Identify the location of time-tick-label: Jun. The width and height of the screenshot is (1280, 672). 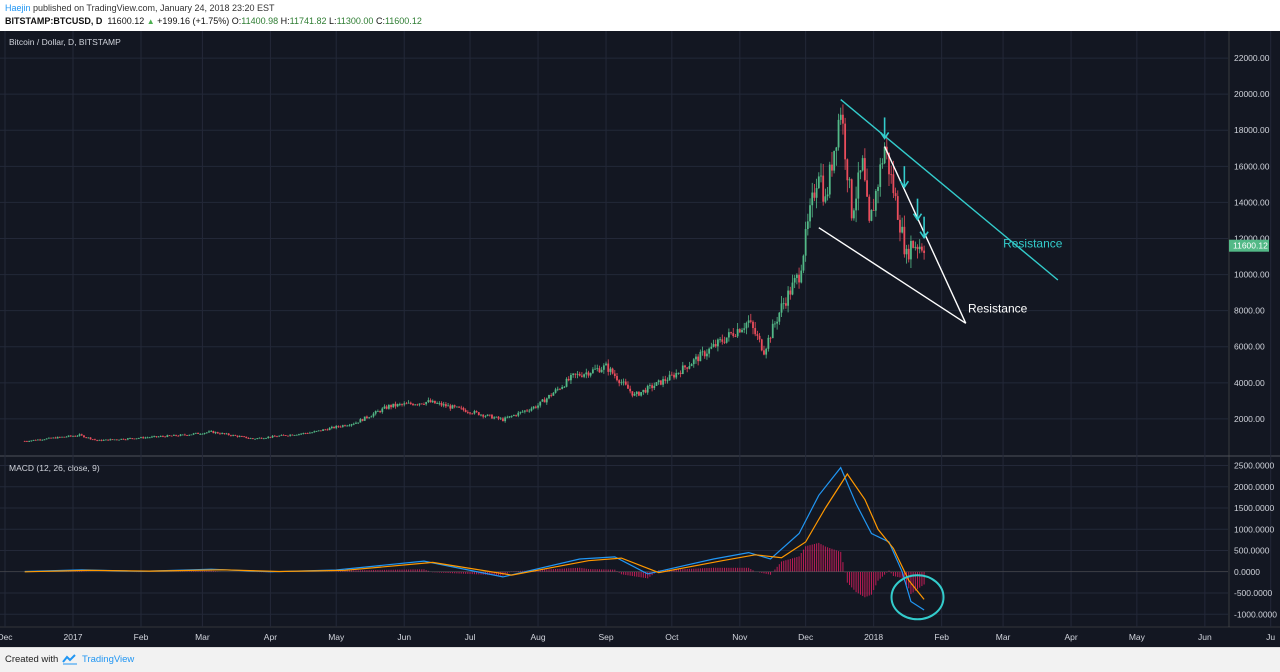
(404, 637).